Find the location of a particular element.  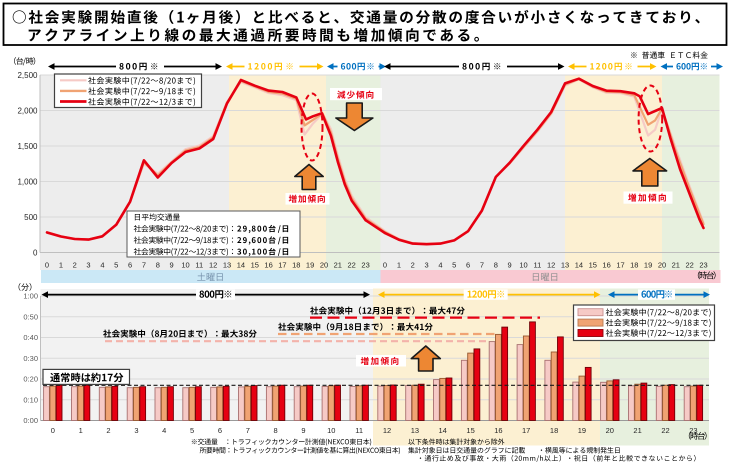

svg-text: 2,000 is located at coordinates (27, 110).